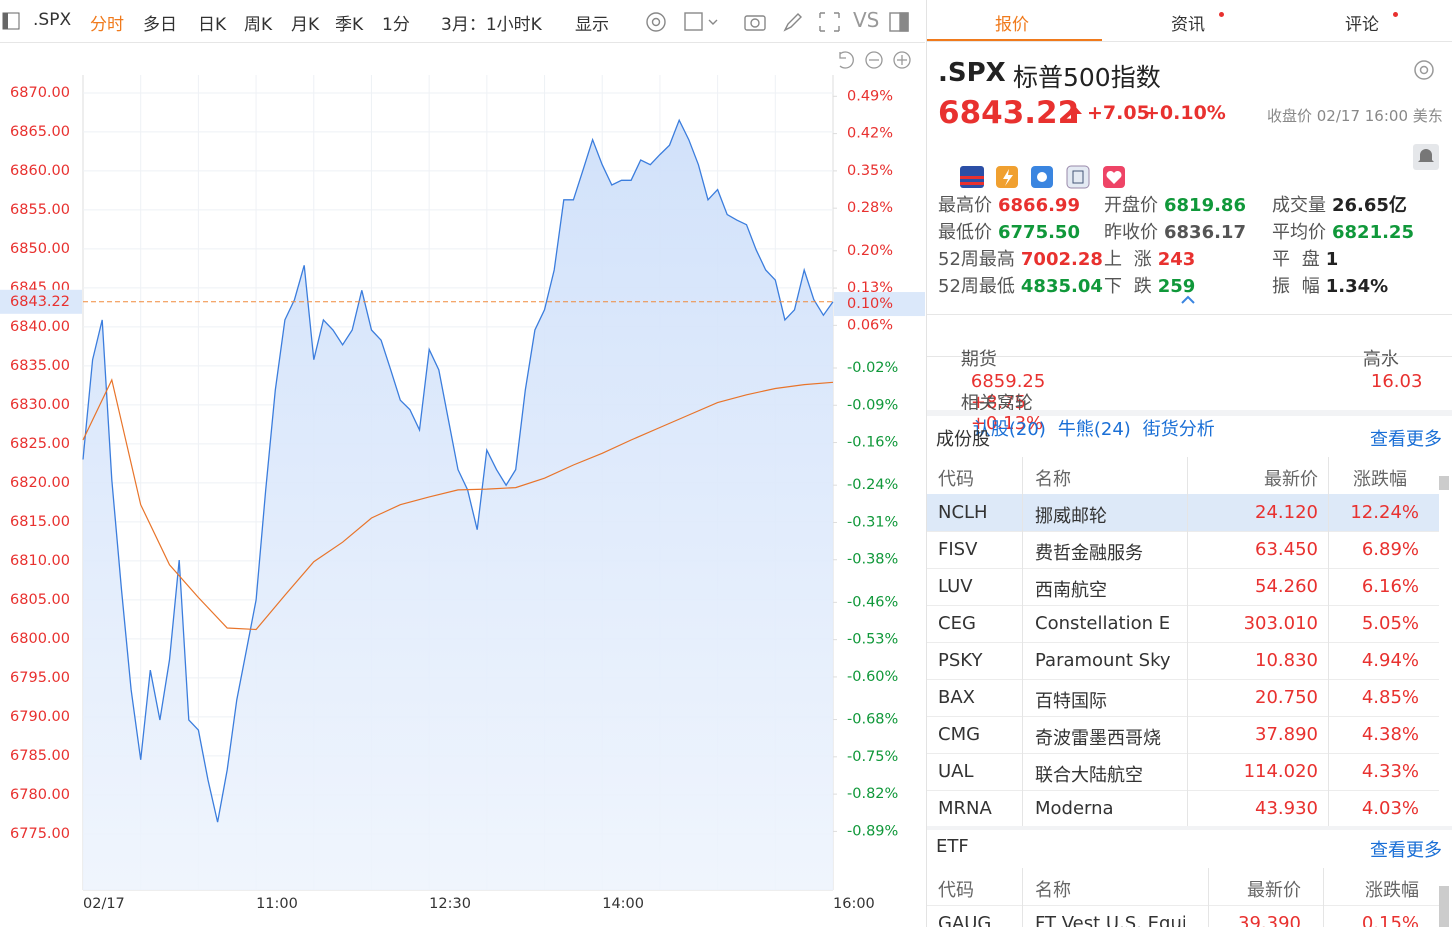  Describe the element at coordinates (1205, 205) in the screenshot. I see `stat-value: 6819.86` at that location.